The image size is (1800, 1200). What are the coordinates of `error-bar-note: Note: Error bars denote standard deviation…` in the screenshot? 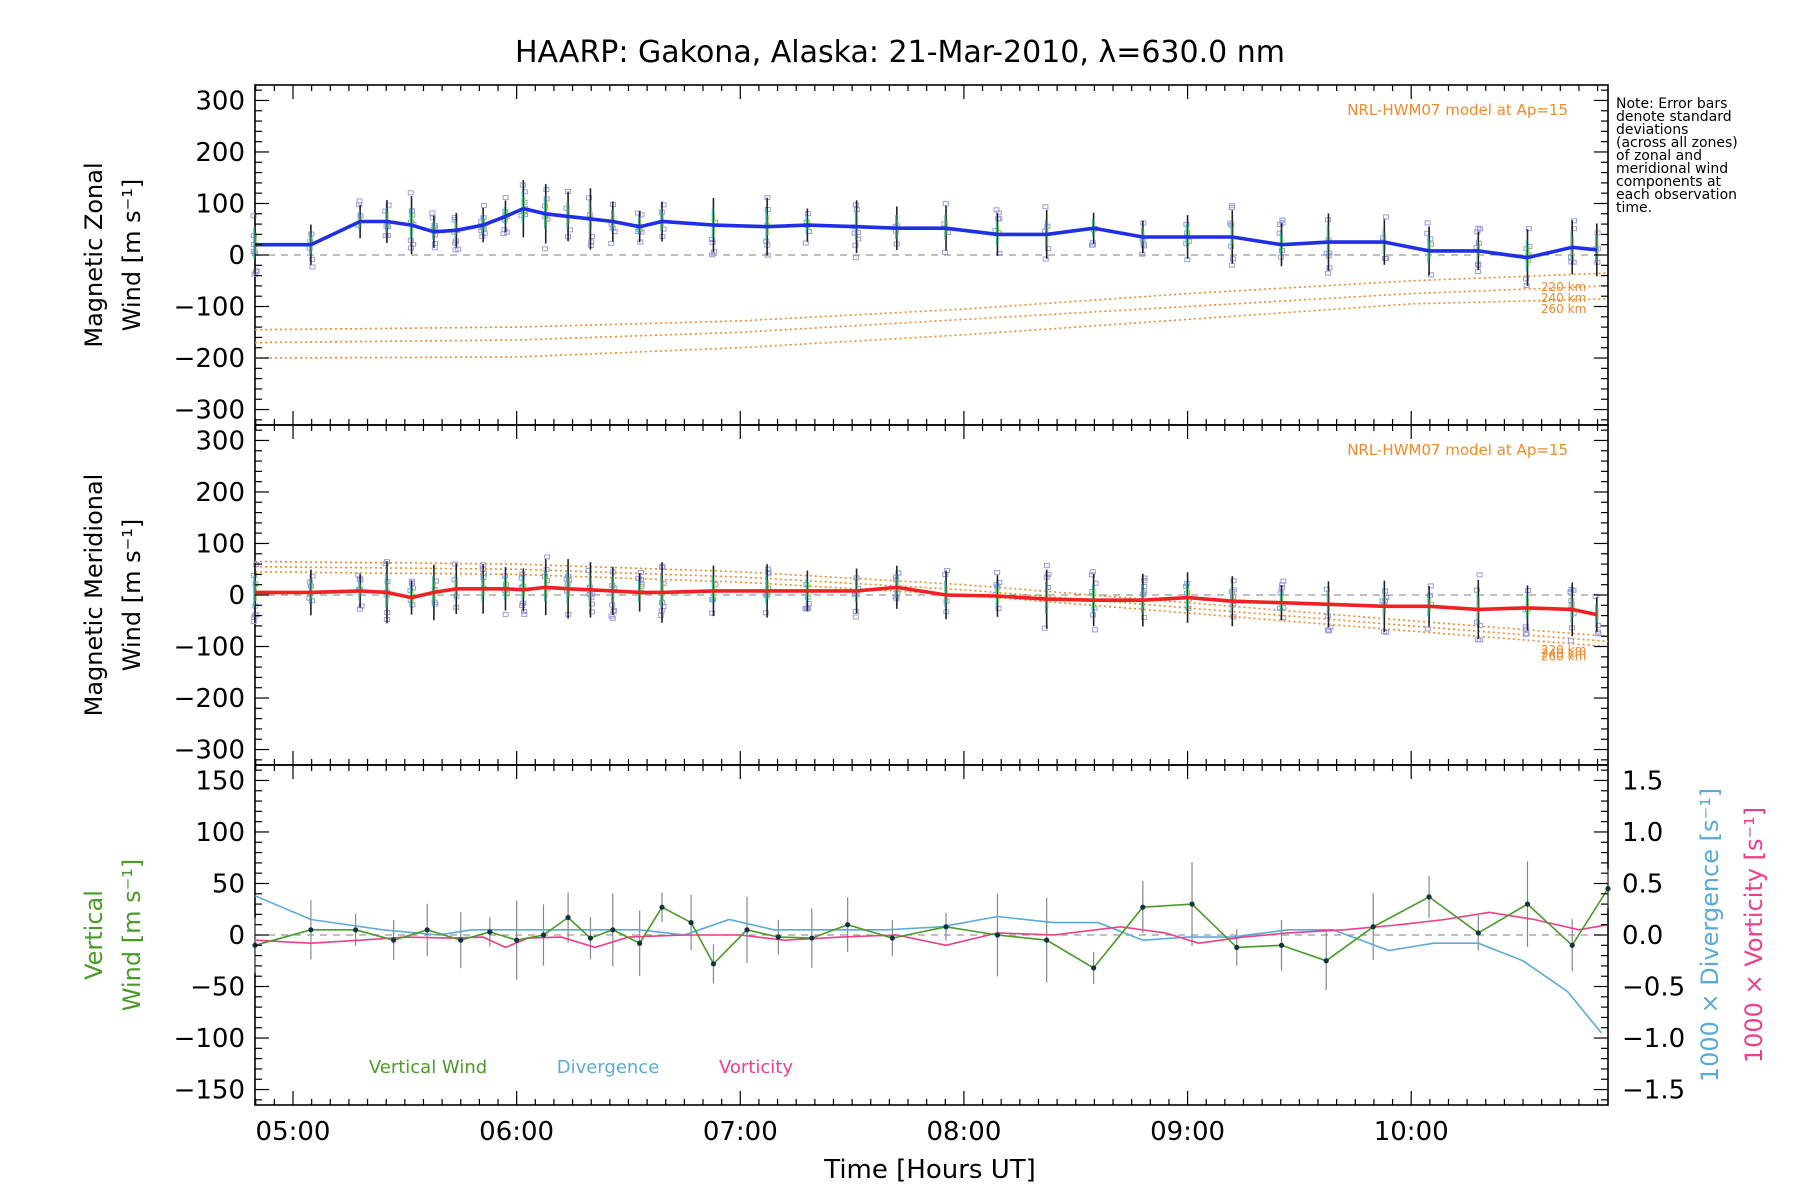 It's located at (1701, 156).